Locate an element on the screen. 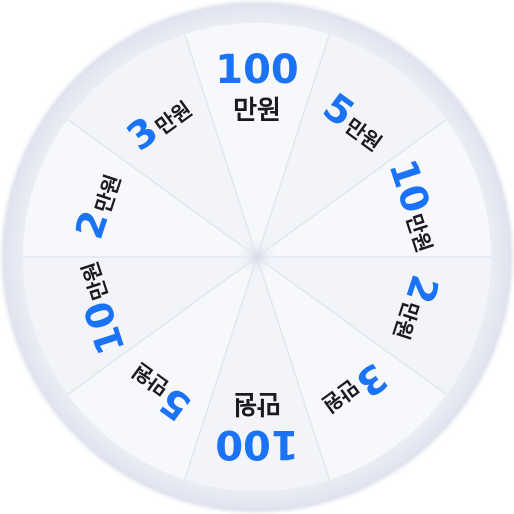 This screenshot has height=514, width=514. wheel-hub is located at coordinates (257, 257).